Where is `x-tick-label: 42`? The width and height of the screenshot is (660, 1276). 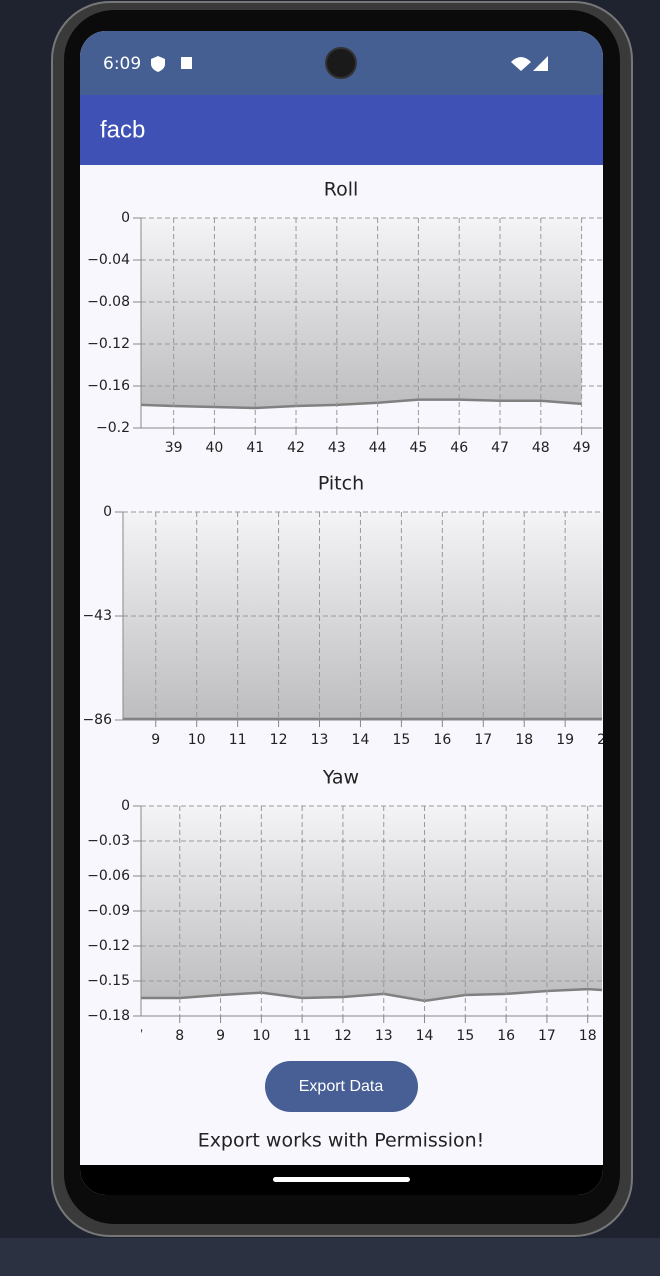
x-tick-label: 42 is located at coordinates (296, 448).